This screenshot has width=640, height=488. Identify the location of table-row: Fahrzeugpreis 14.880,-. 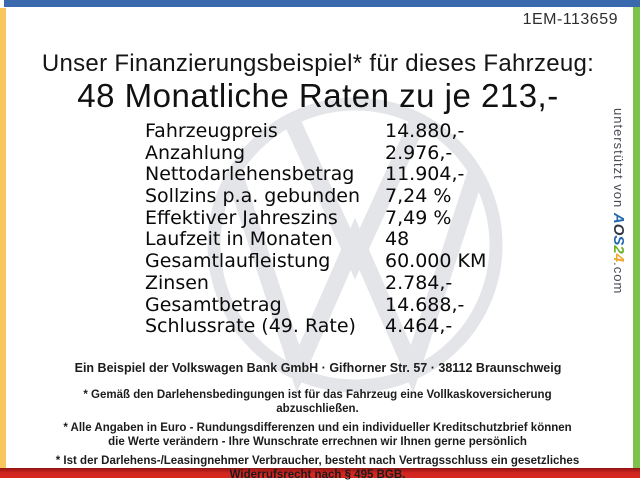
(315, 131).